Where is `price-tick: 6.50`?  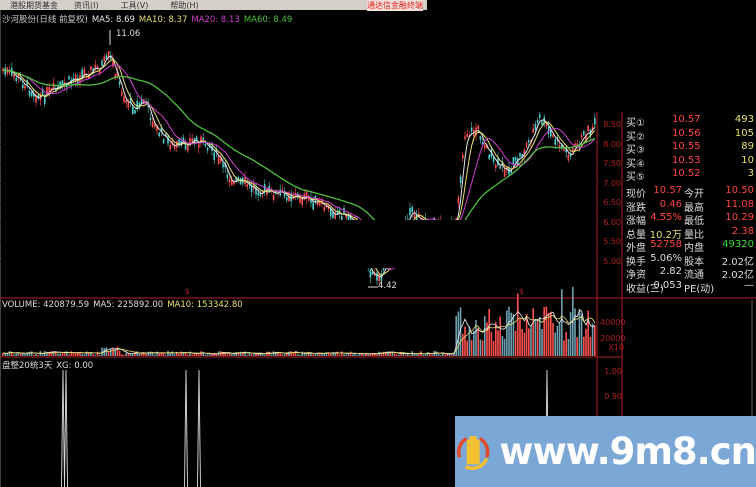
price-tick: 6.50 is located at coordinates (612, 202).